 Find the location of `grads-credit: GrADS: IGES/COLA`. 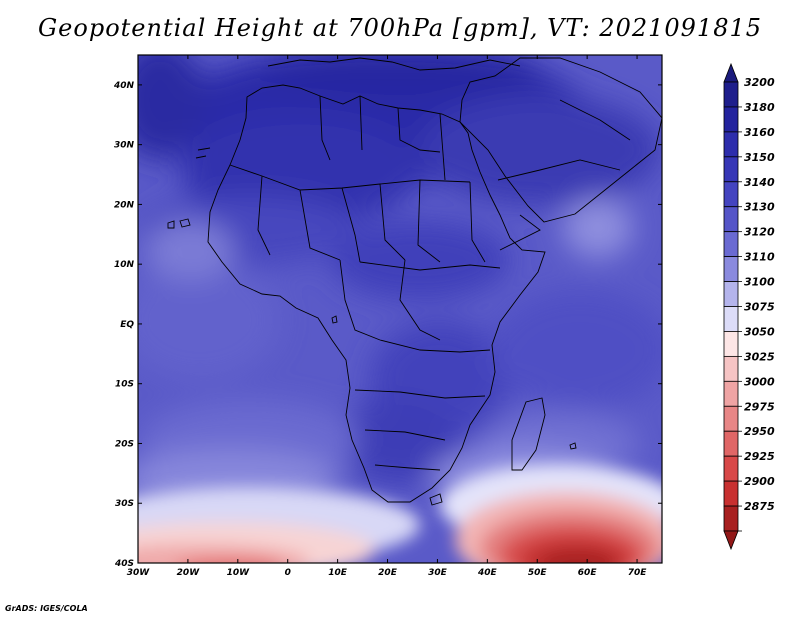

grads-credit: GrADS: IGES/COLA is located at coordinates (46, 608).